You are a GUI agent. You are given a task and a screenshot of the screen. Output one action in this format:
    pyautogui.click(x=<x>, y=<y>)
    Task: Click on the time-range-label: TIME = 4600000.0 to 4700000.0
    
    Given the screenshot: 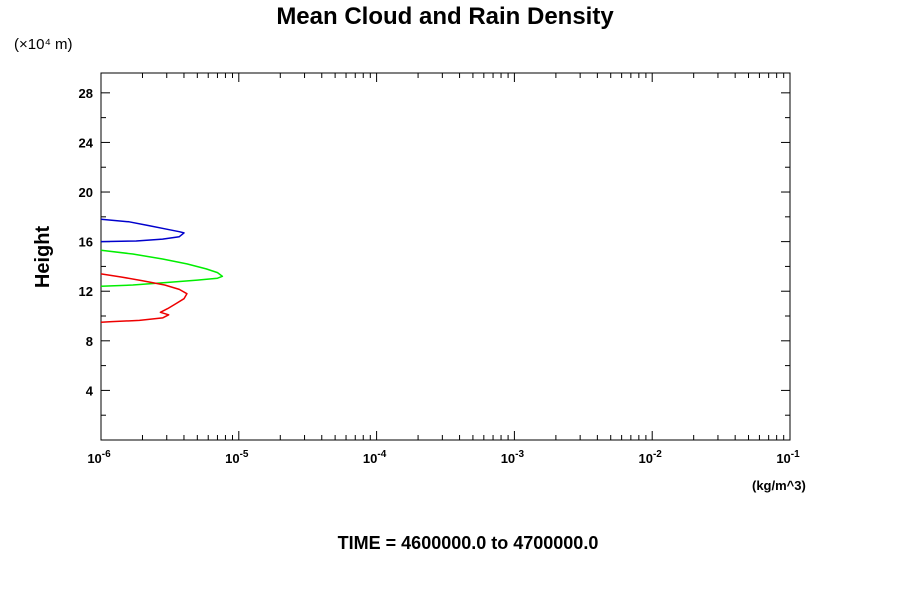 What is the action you would take?
    pyautogui.click(x=468, y=543)
    